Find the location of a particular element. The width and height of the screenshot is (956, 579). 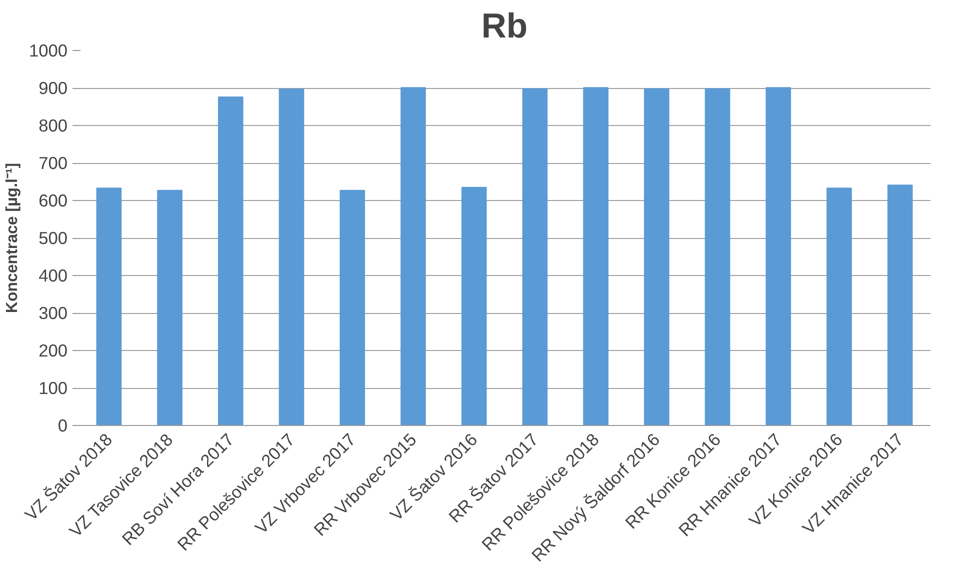

y-tick-label: 800 is located at coordinates (53, 126).